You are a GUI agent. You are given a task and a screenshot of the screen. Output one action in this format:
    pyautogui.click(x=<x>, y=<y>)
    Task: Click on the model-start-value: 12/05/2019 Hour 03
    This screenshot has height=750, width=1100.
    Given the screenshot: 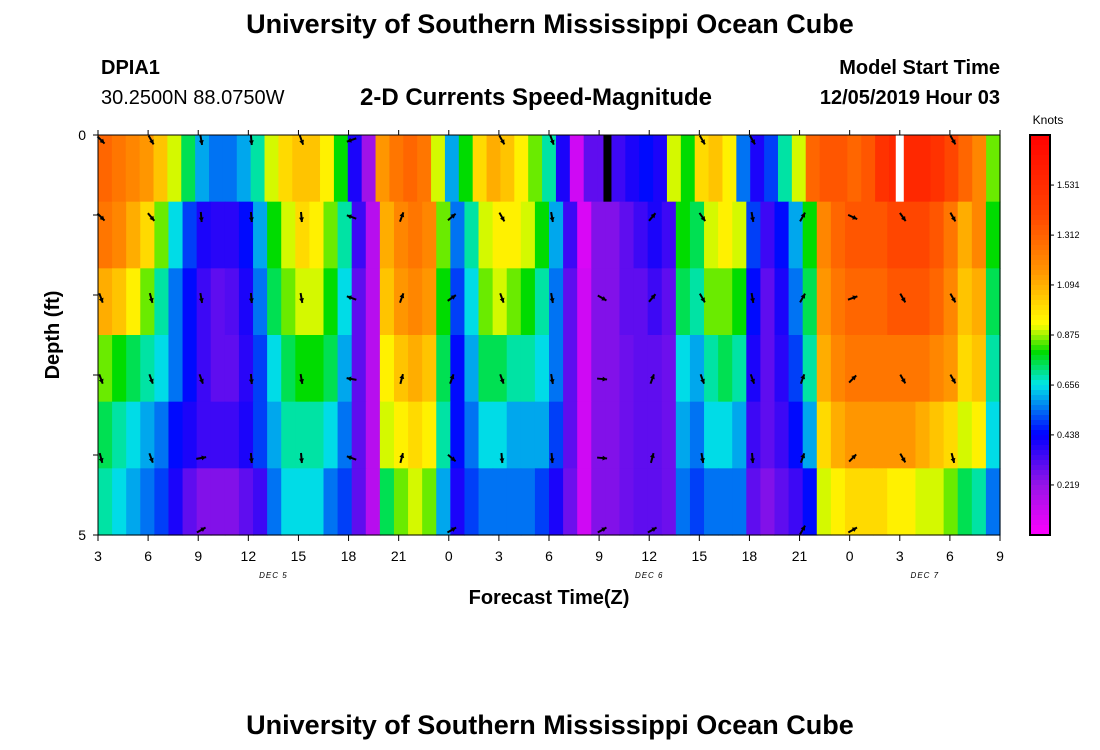 What is the action you would take?
    pyautogui.click(x=909, y=98)
    